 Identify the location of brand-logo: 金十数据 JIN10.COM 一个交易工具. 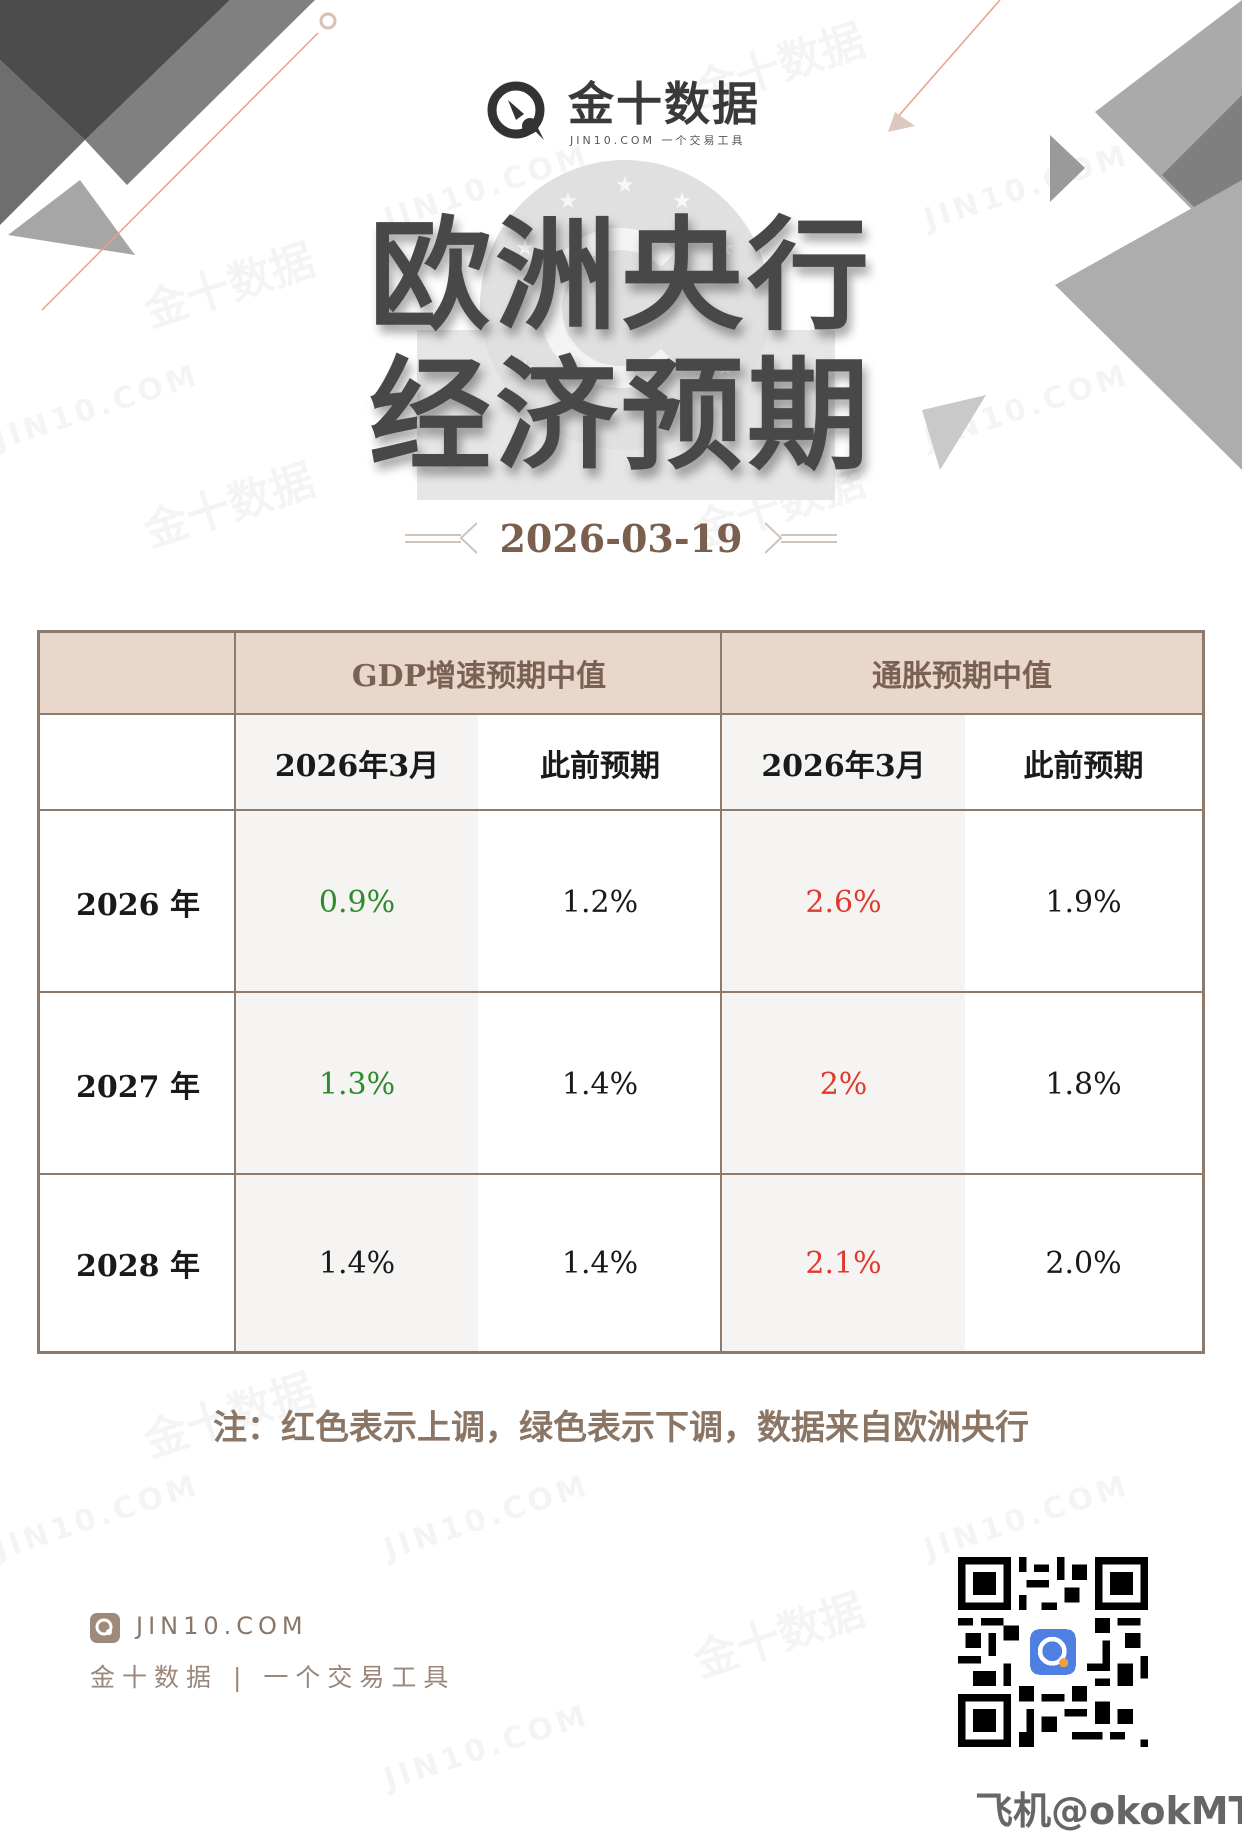
(626, 113).